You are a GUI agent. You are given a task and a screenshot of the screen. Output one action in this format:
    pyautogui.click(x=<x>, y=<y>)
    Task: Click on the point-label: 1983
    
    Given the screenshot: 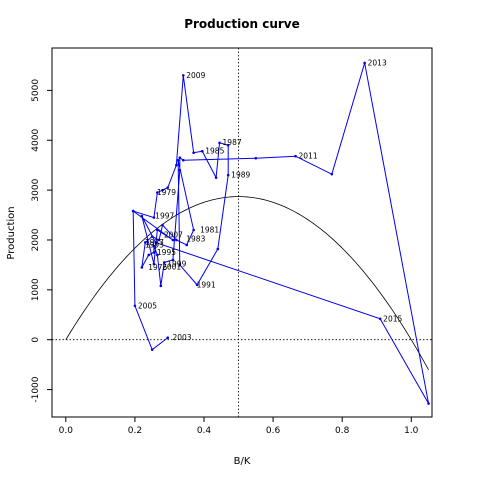 What is the action you would take?
    pyautogui.click(x=195, y=238)
    